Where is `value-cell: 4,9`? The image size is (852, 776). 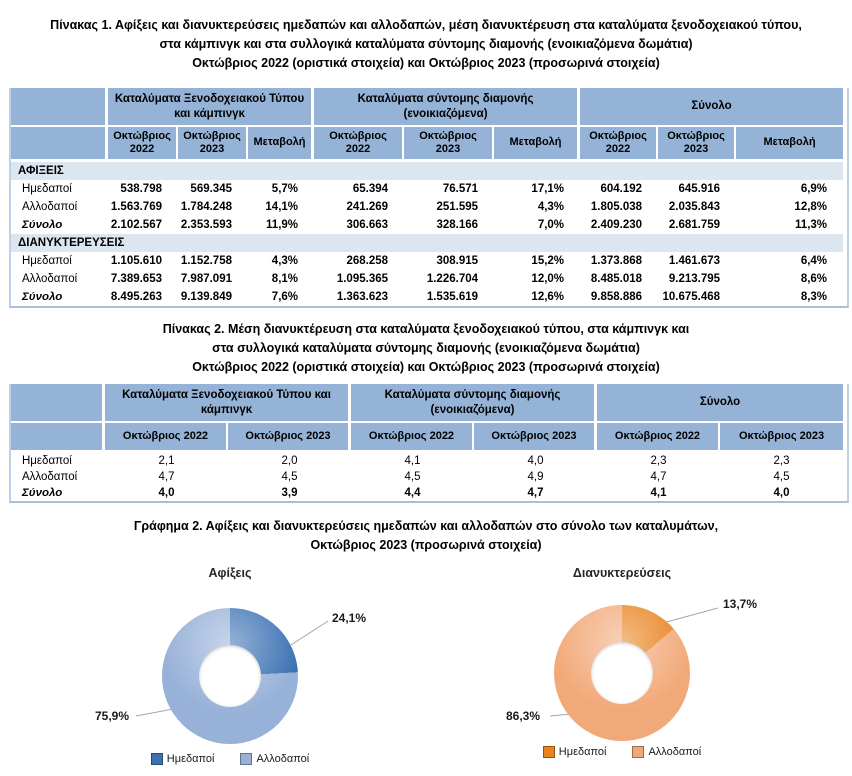
value-cell: 4,9 is located at coordinates (535, 477).